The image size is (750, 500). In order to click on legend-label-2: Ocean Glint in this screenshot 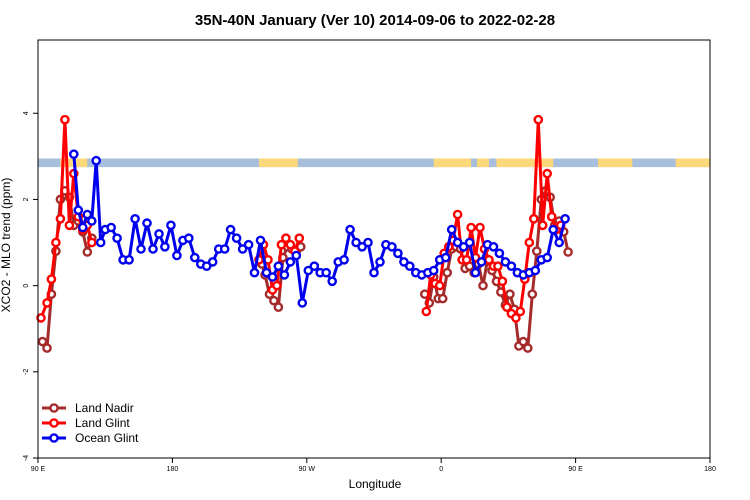, I will do `click(107, 438)`.